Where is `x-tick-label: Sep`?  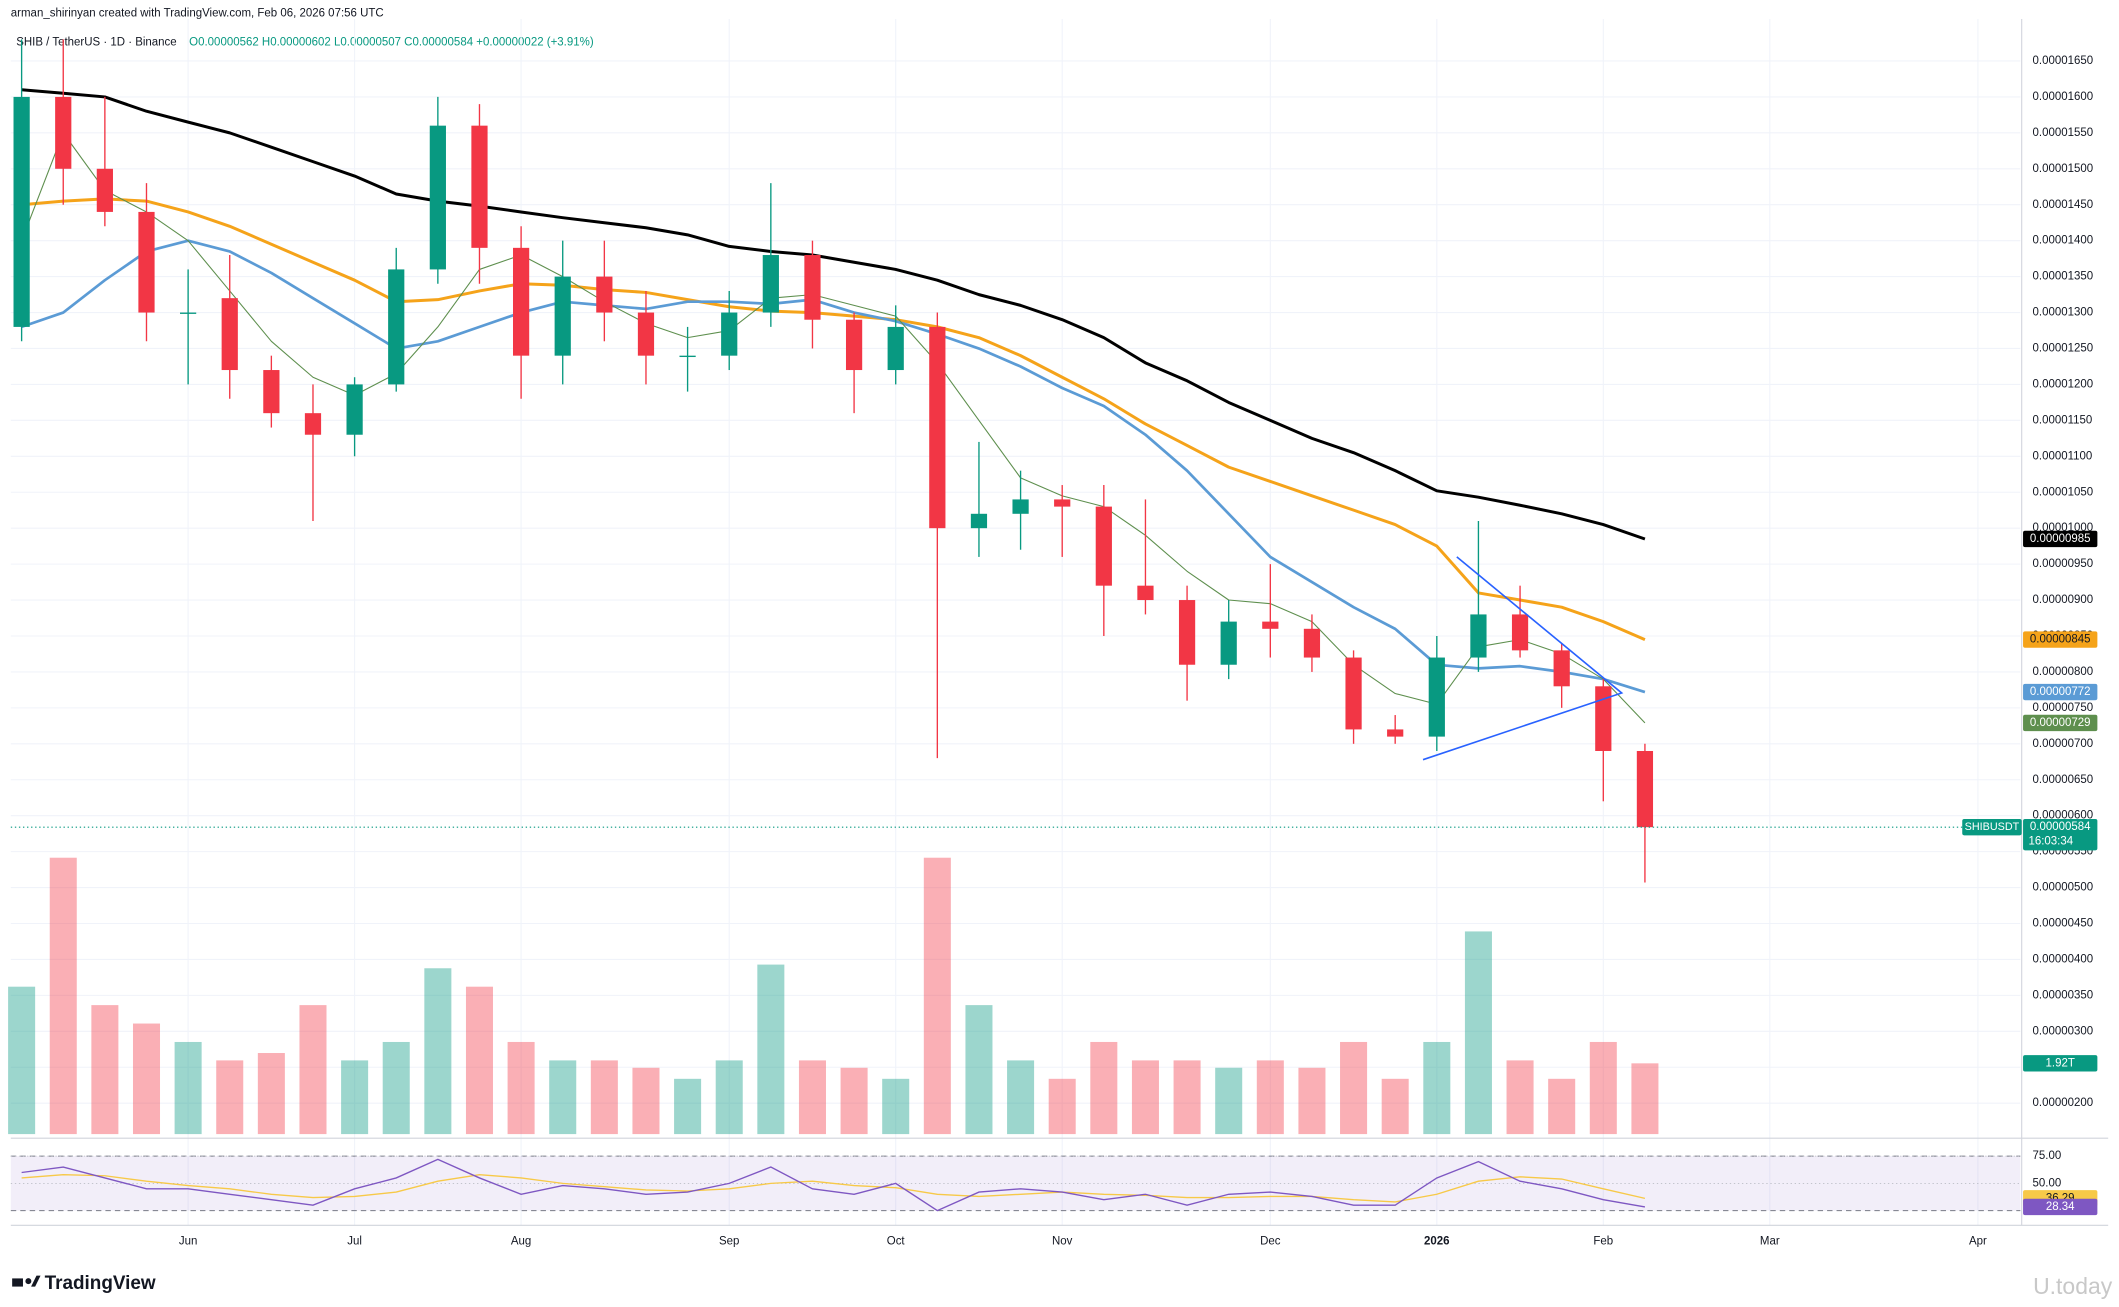 x-tick-label: Sep is located at coordinates (729, 1242).